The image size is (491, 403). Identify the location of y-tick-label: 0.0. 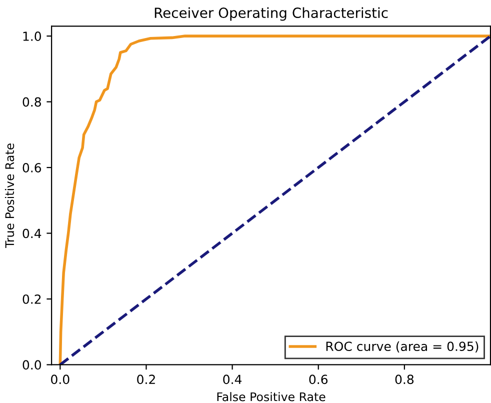
(32, 365).